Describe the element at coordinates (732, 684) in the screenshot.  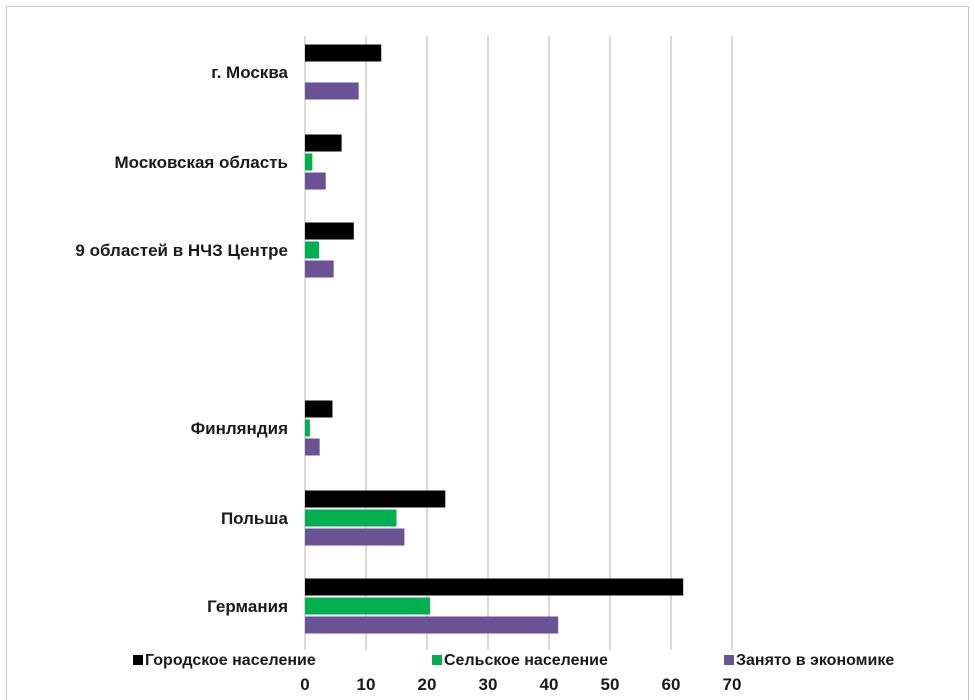
I see `x-tick-label: 70` at that location.